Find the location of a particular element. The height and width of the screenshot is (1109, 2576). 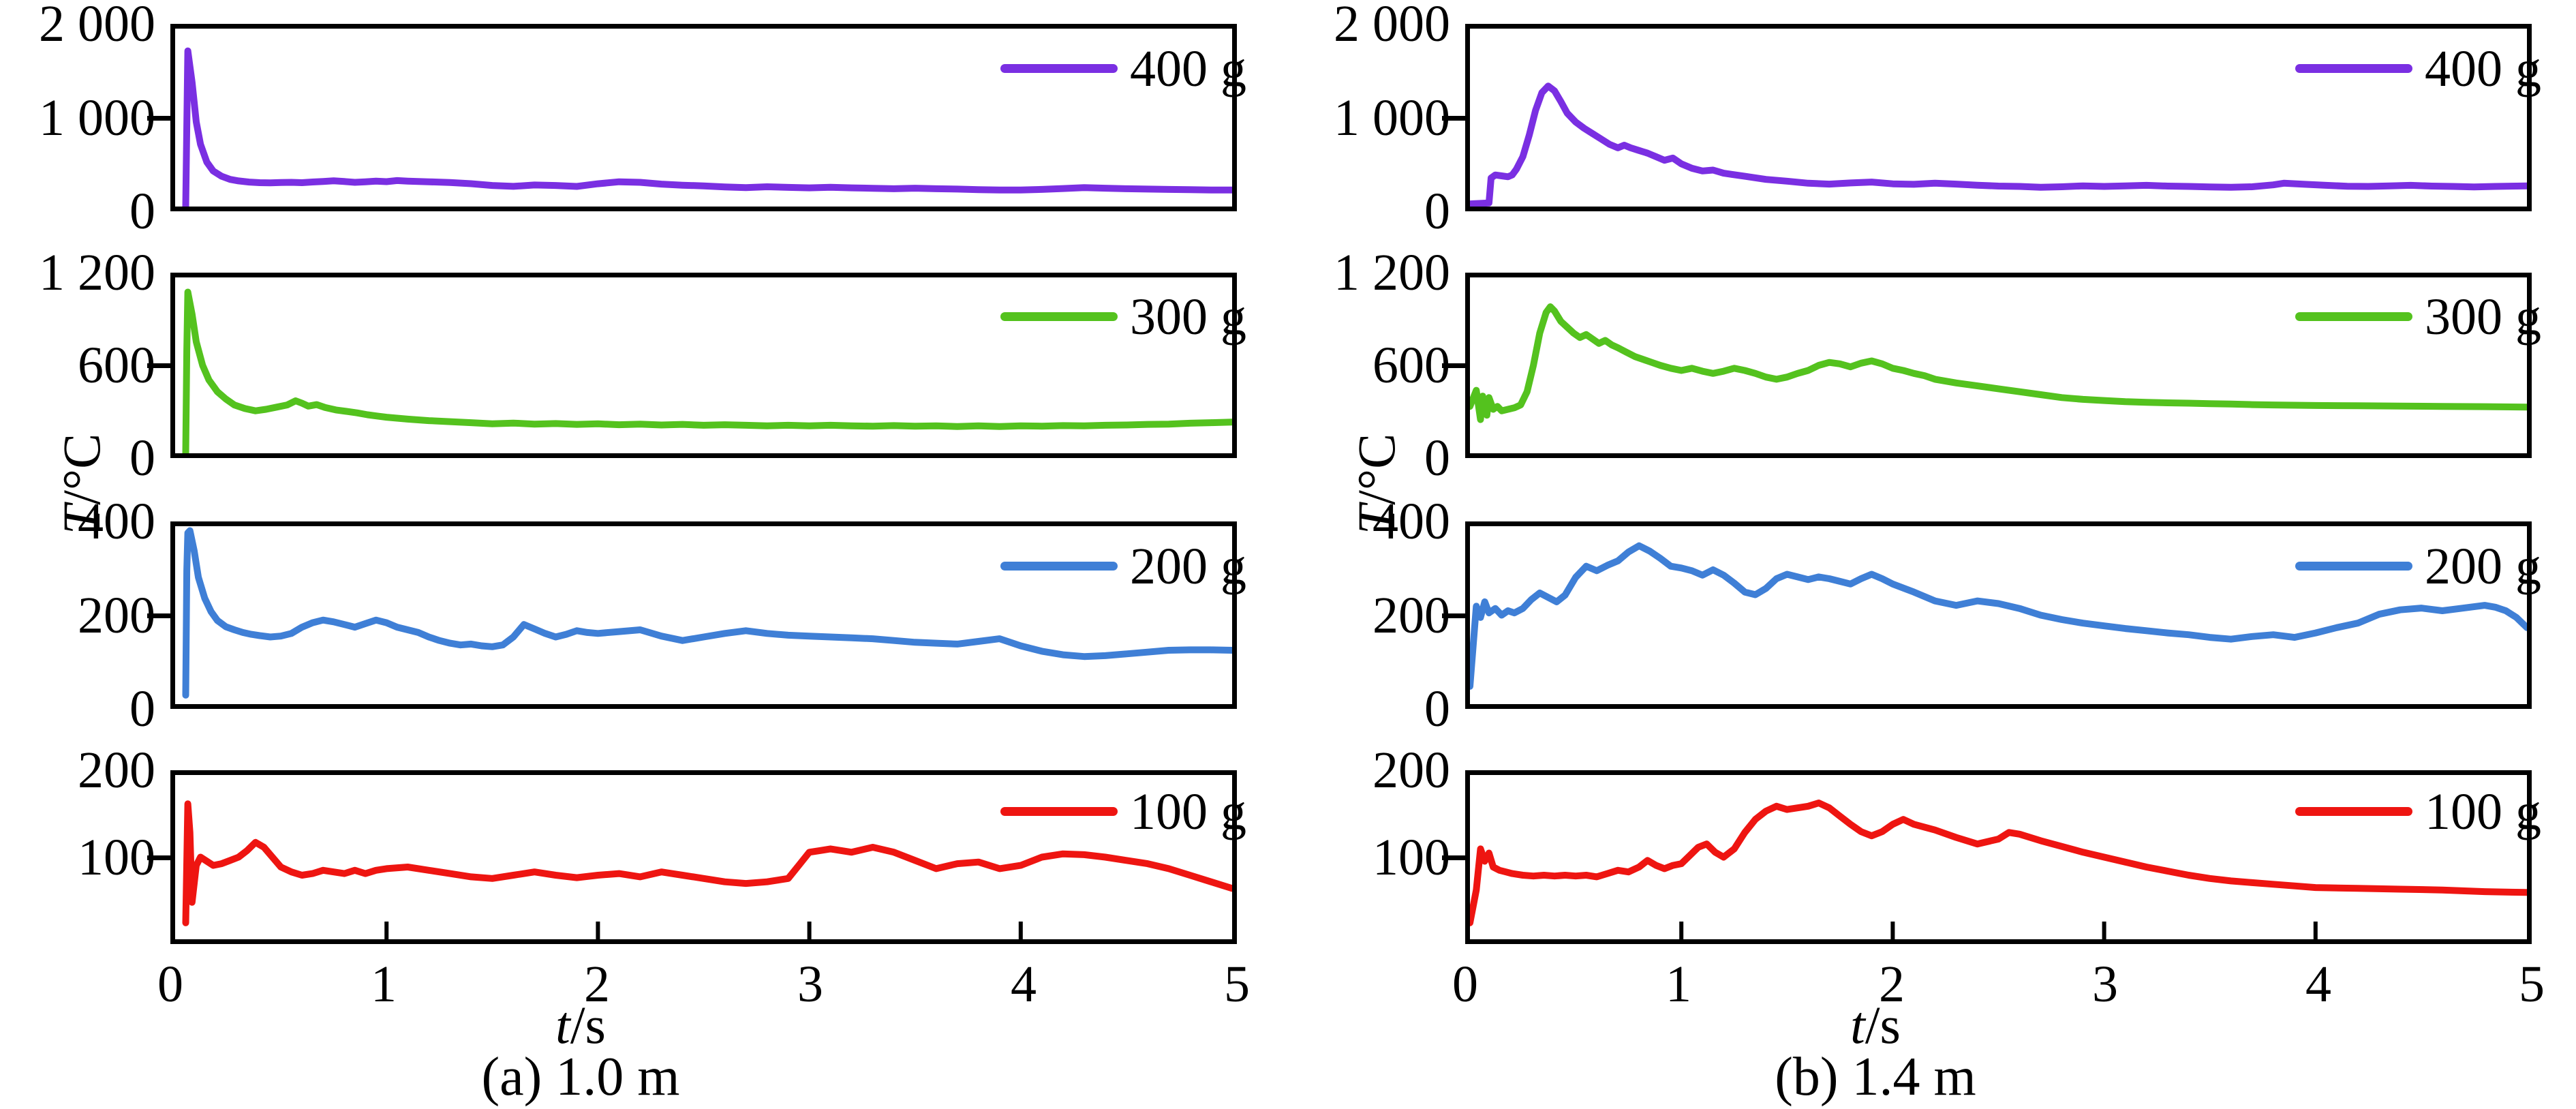

panel-caption-a: (a) 1.0 m is located at coordinates (580, 1077).